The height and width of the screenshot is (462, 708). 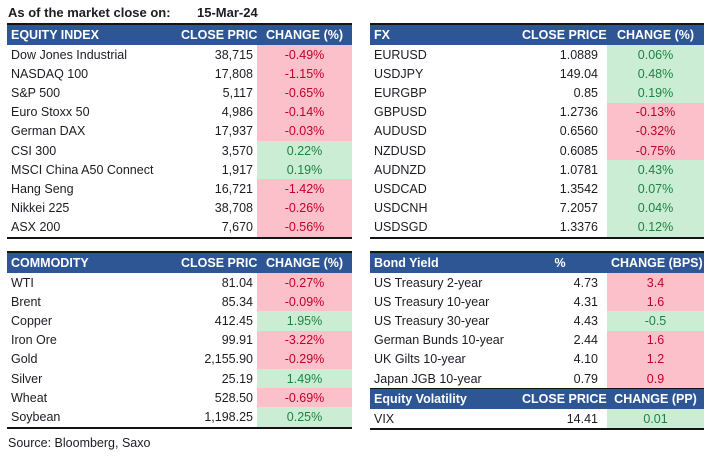 I want to click on change-value: -0.27%, so click(x=304, y=283).